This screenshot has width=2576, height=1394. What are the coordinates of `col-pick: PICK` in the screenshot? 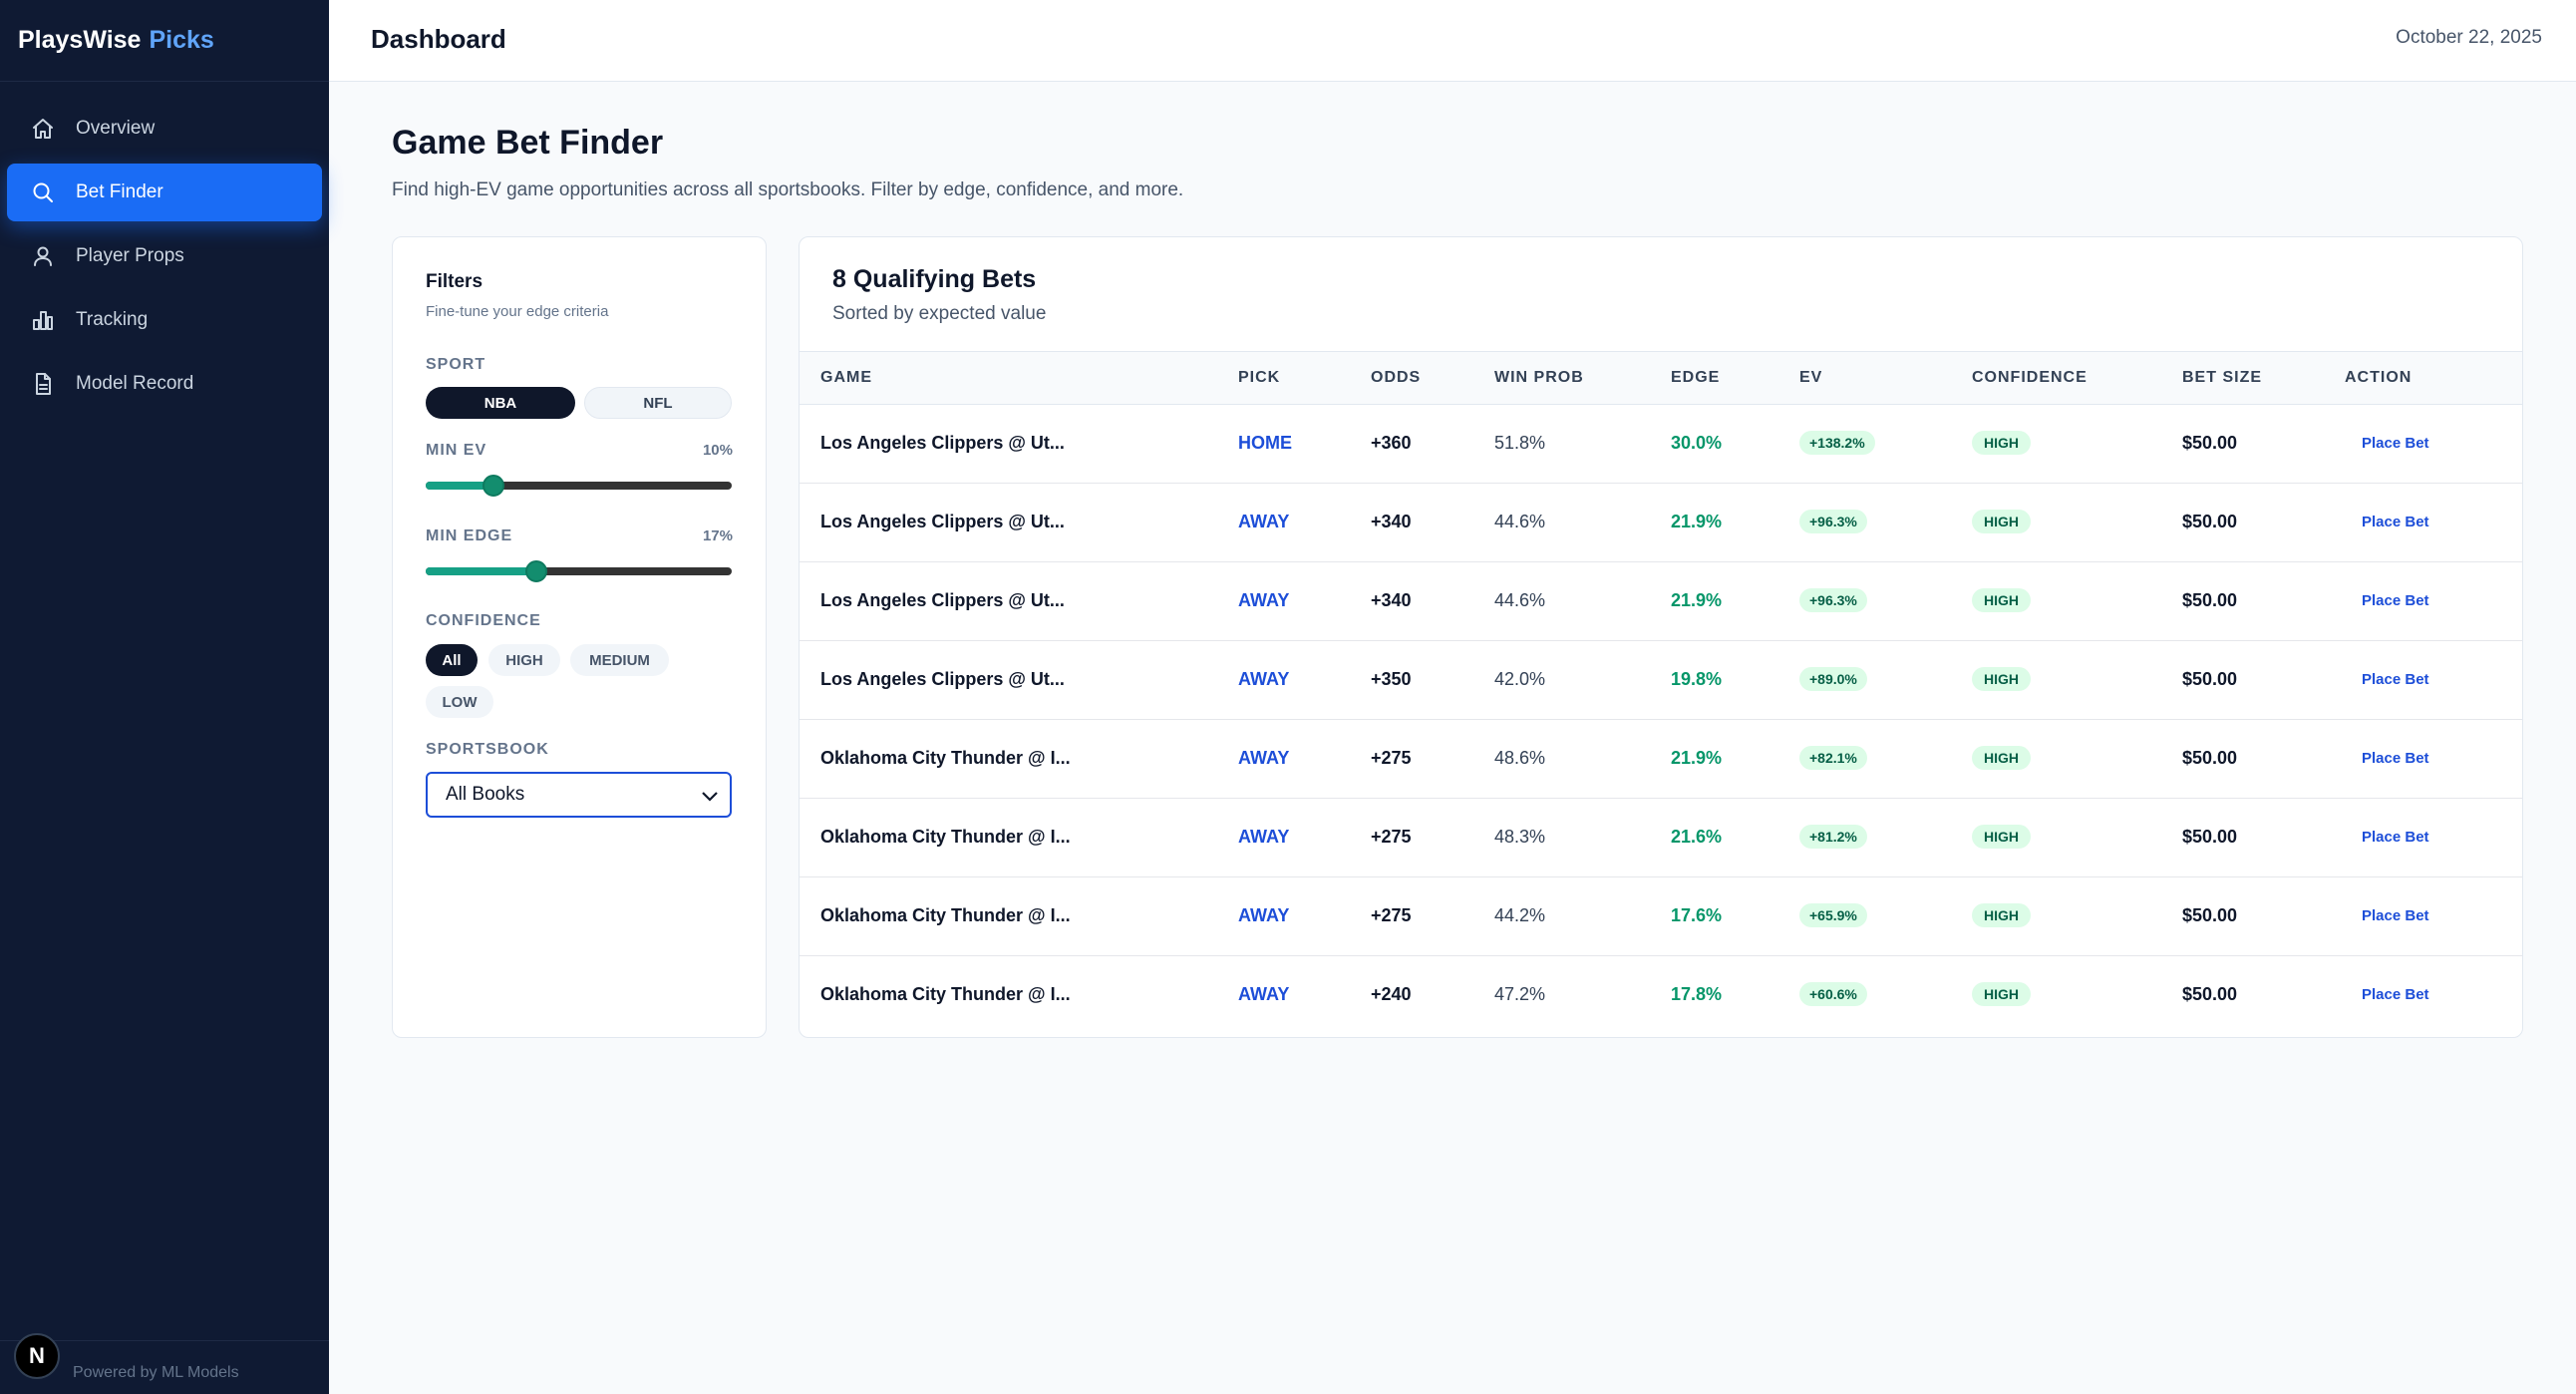 It's located at (1259, 378).